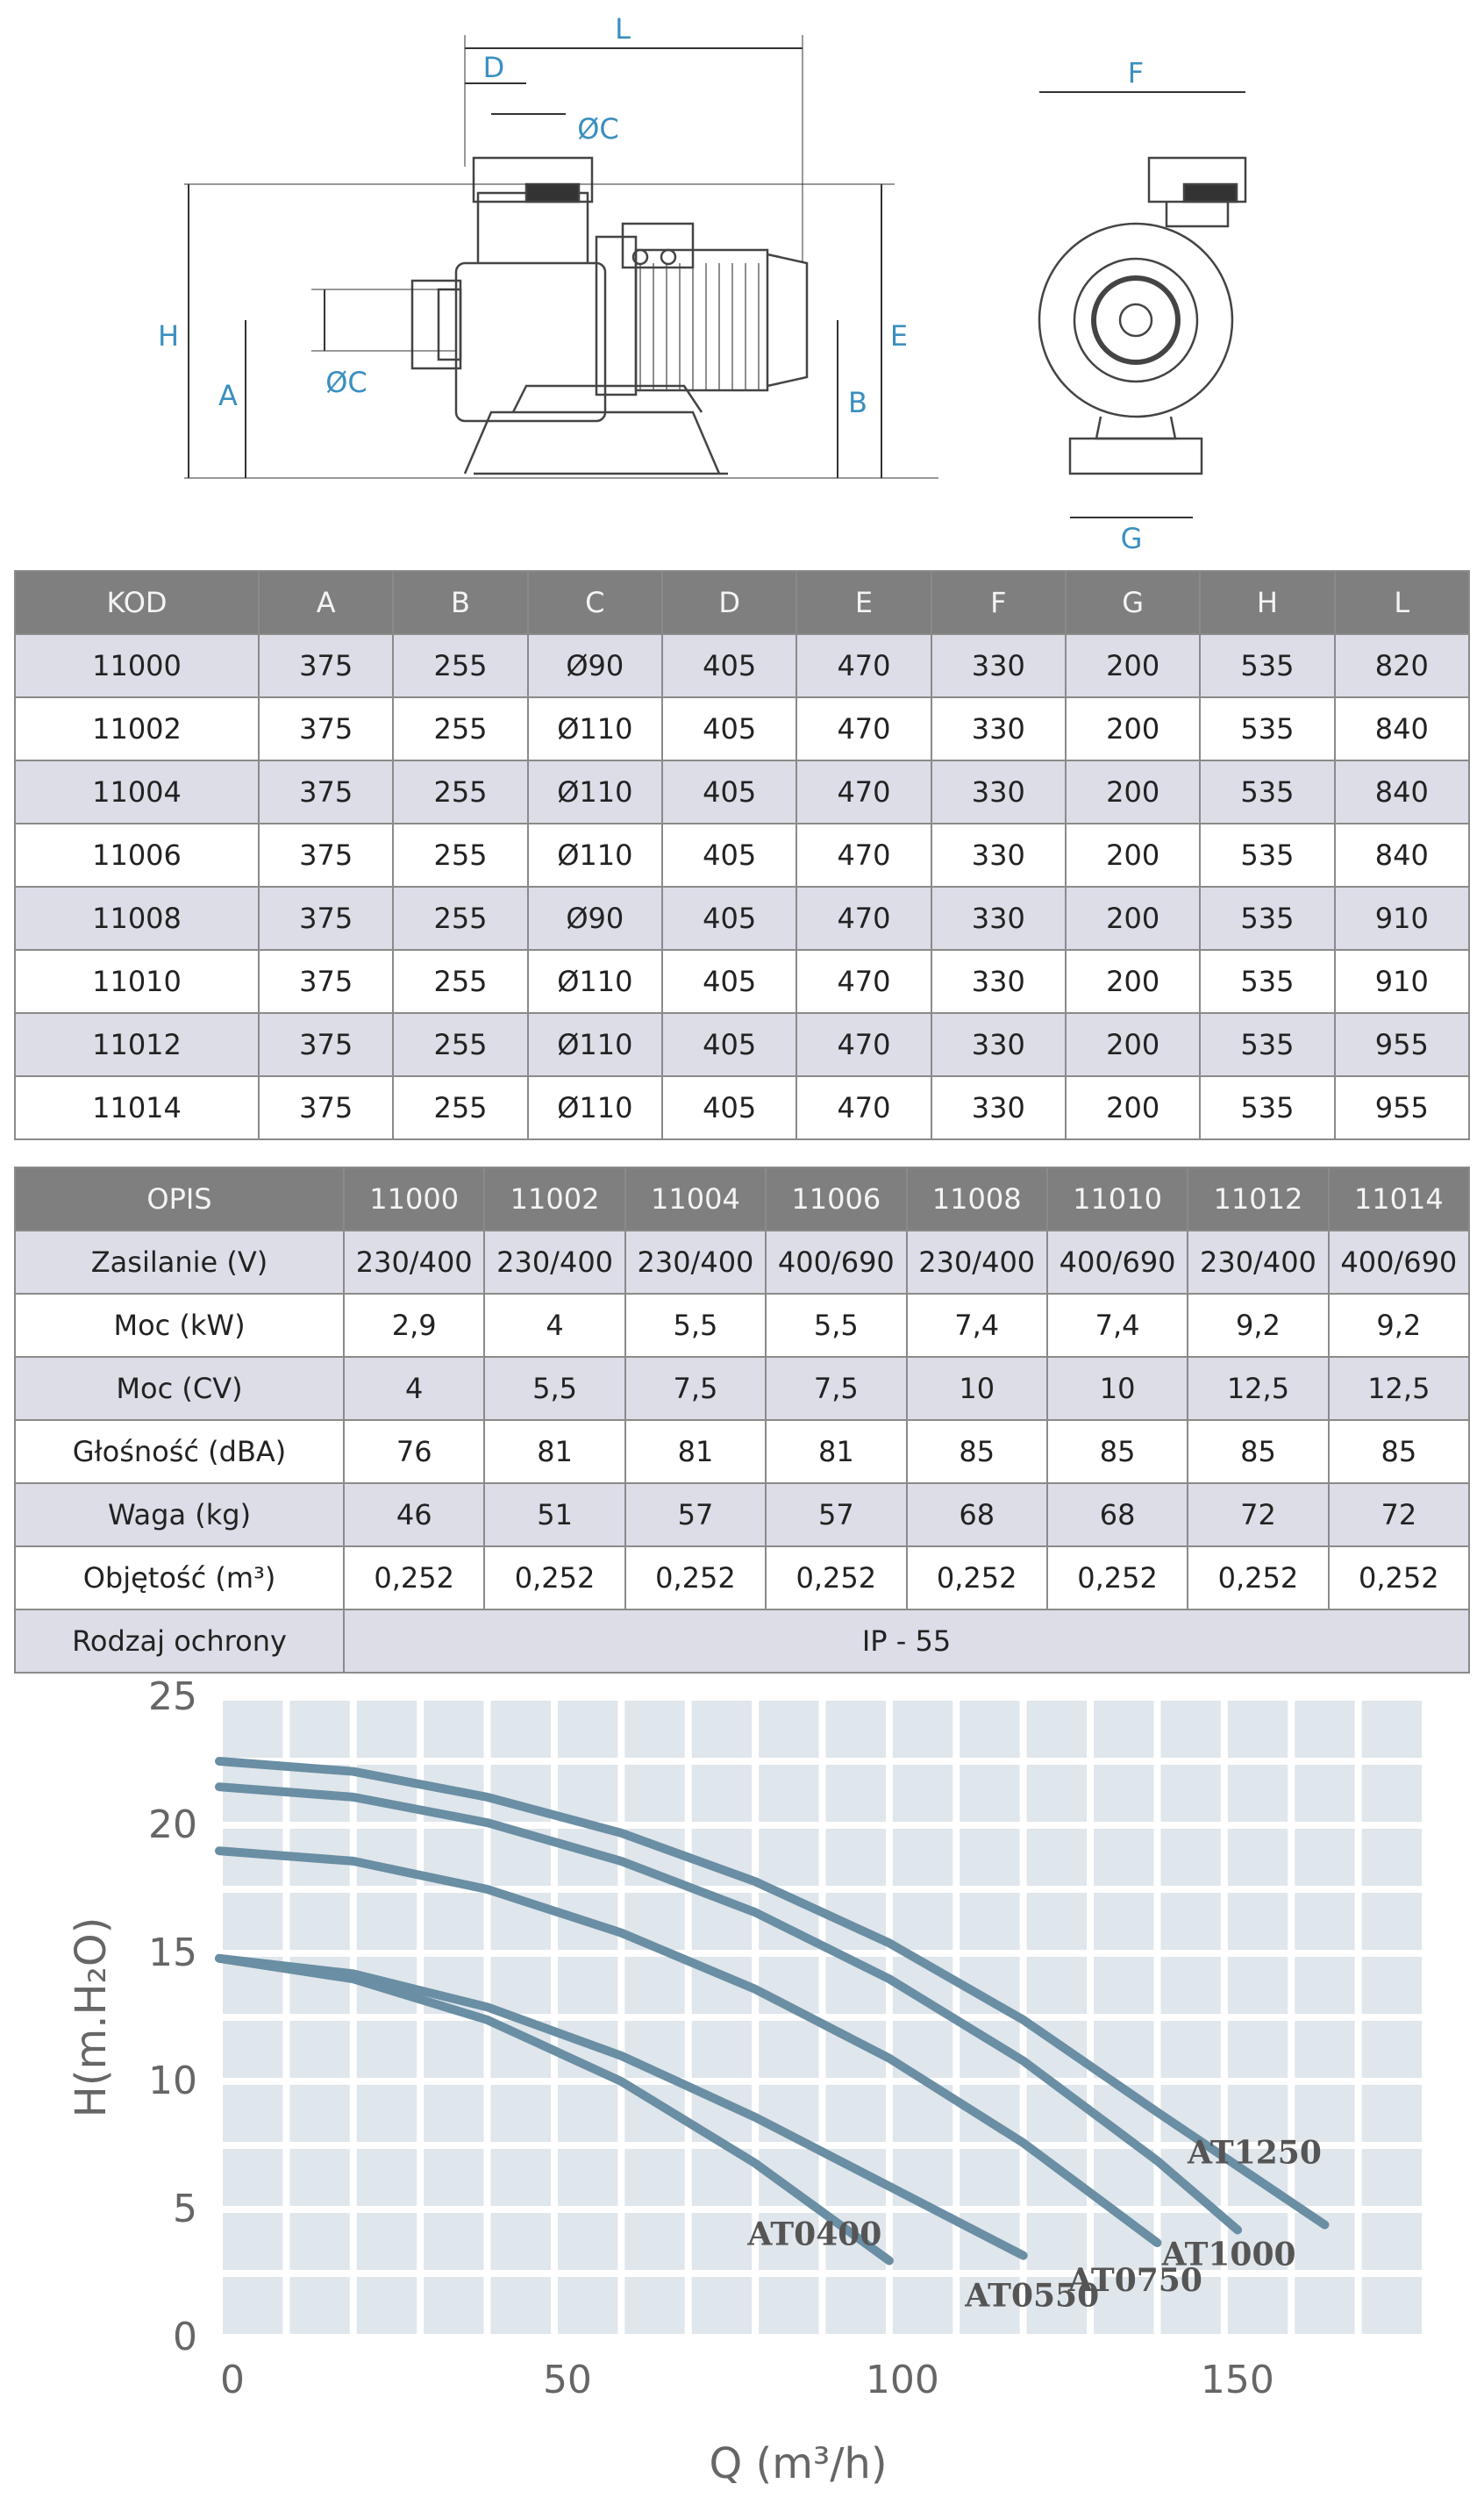 Image resolution: width=1484 pixels, height=2498 pixels. I want to click on spec-value: 68, so click(1117, 1514).